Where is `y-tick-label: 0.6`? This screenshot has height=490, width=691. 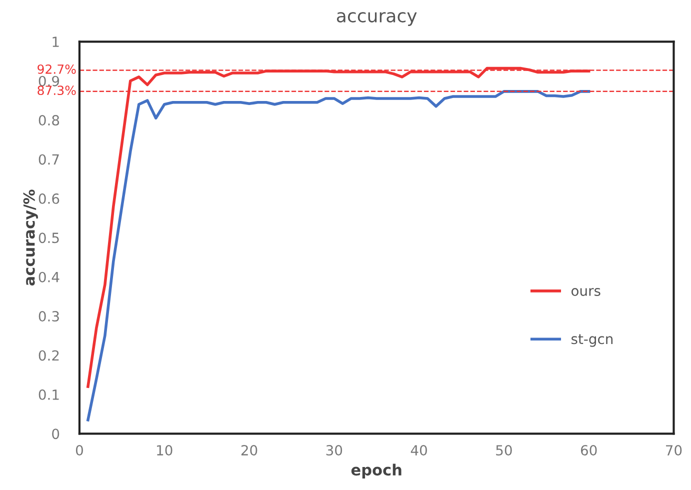
y-tick-label: 0.6 is located at coordinates (49, 198).